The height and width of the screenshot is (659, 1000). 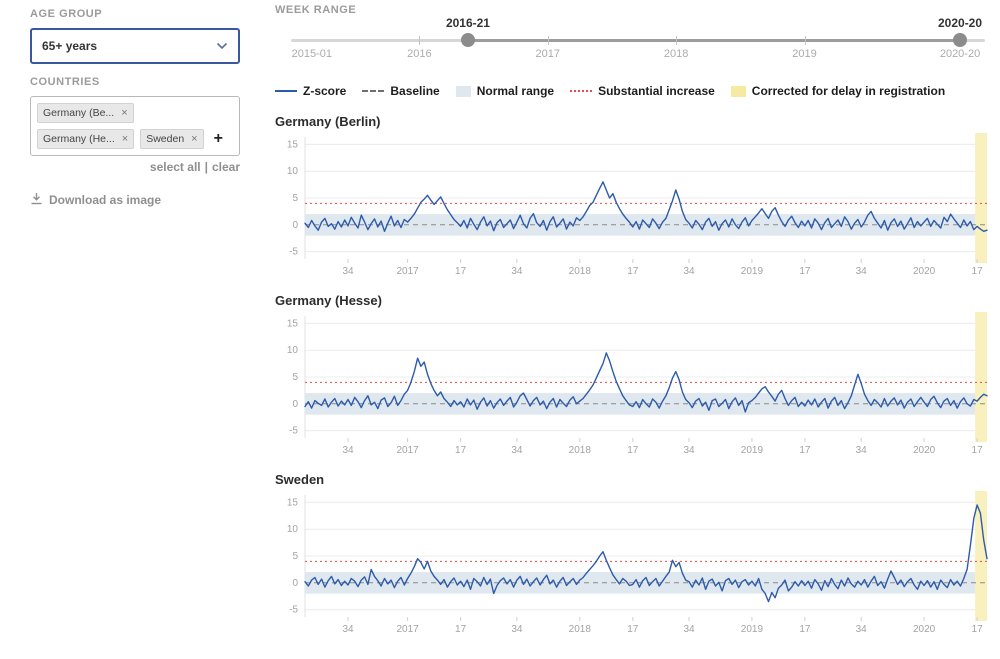 What do you see at coordinates (467, 40) in the screenshot?
I see `slider-handle-start` at bounding box center [467, 40].